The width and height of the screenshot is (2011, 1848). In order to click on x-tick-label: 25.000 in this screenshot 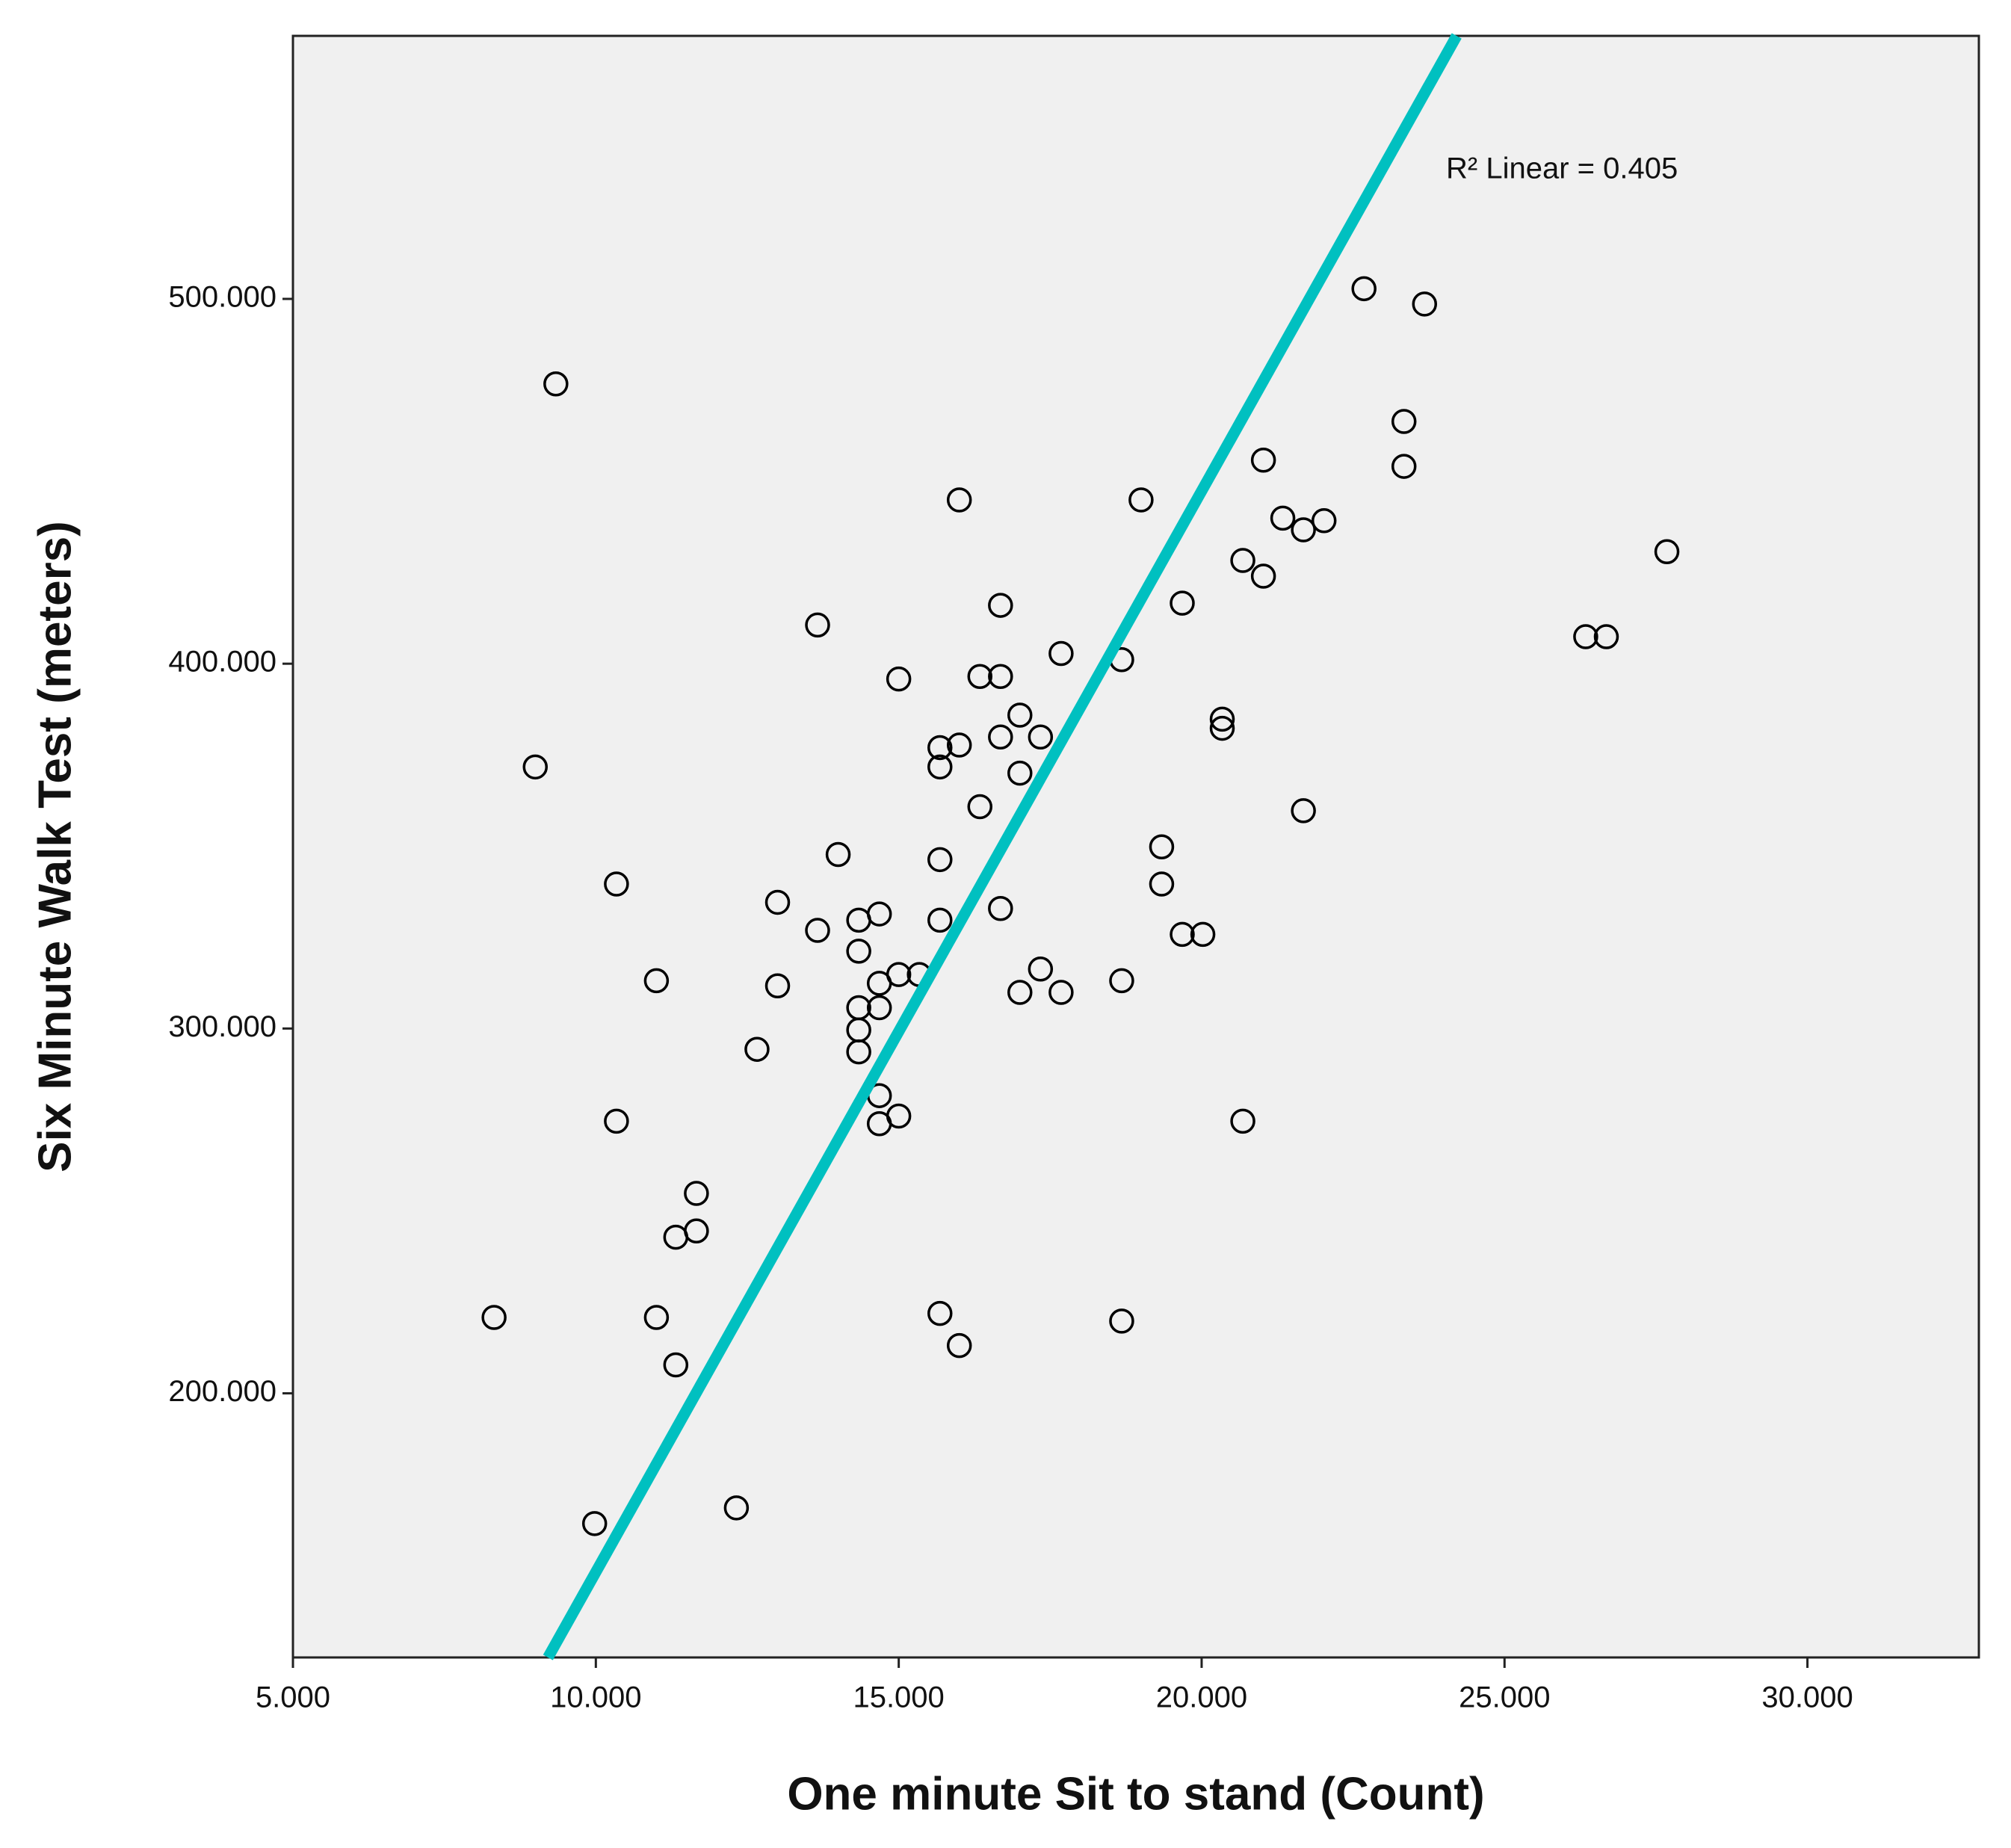, I will do `click(1504, 1697)`.